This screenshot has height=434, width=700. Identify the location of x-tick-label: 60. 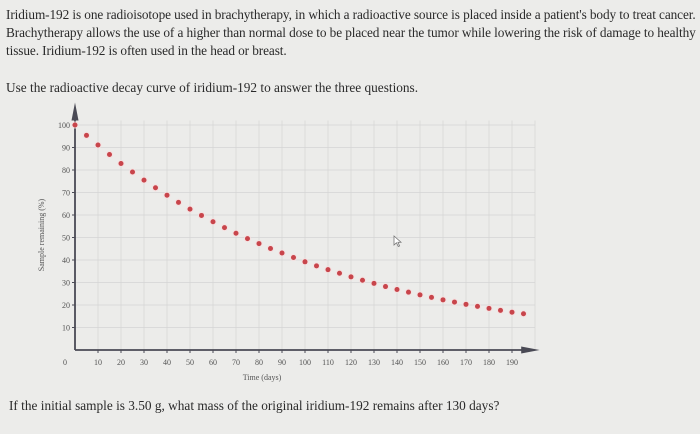
(213, 362).